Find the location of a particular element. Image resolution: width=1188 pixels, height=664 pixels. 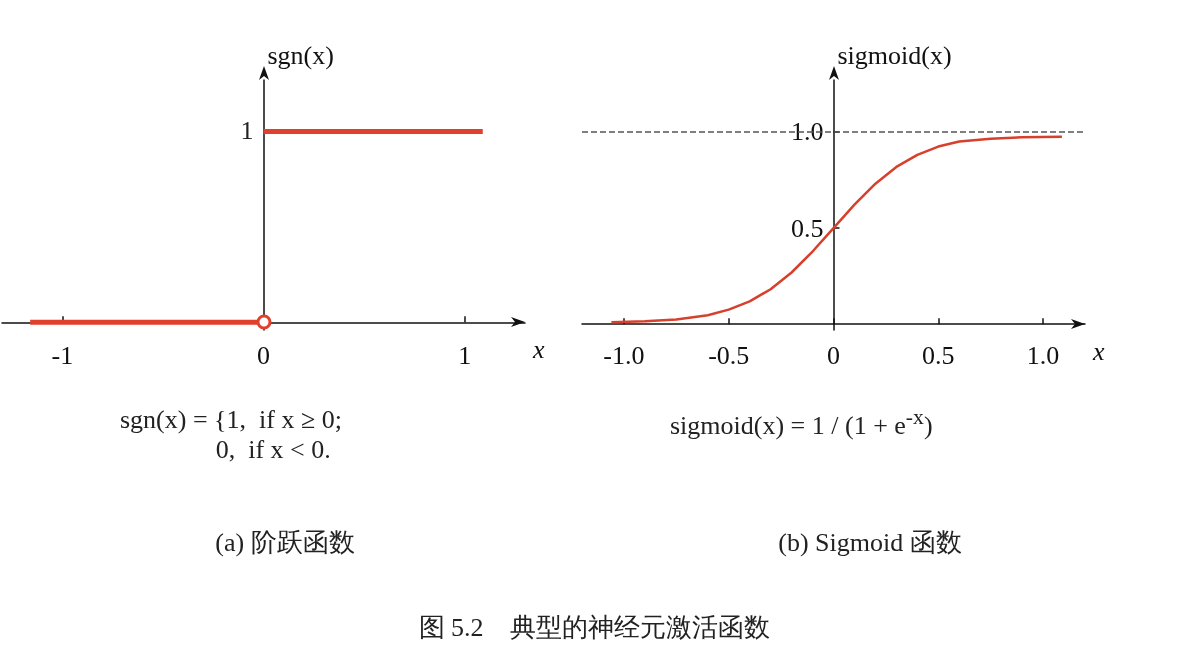

x-tick-label: 1 is located at coordinates (465, 355).